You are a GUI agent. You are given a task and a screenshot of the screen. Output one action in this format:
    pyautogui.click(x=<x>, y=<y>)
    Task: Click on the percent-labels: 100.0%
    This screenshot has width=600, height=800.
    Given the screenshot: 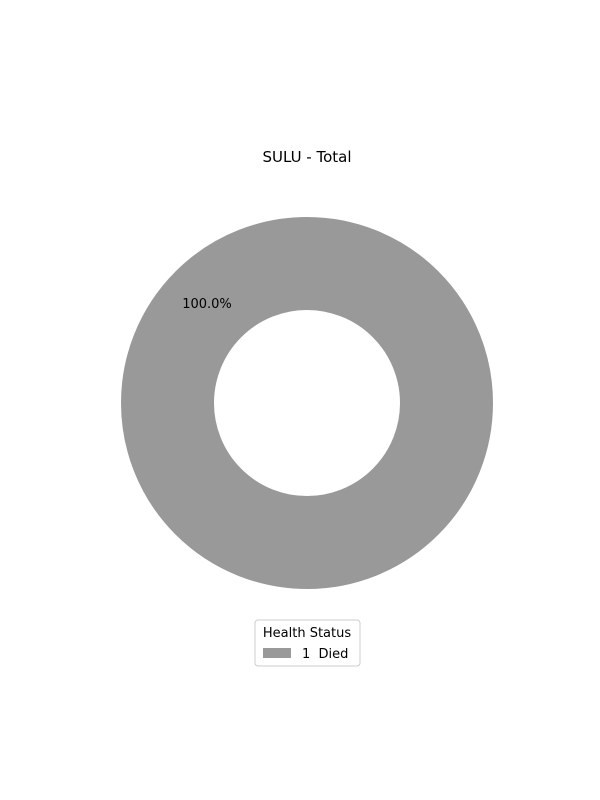 What is the action you would take?
    pyautogui.click(x=207, y=304)
    